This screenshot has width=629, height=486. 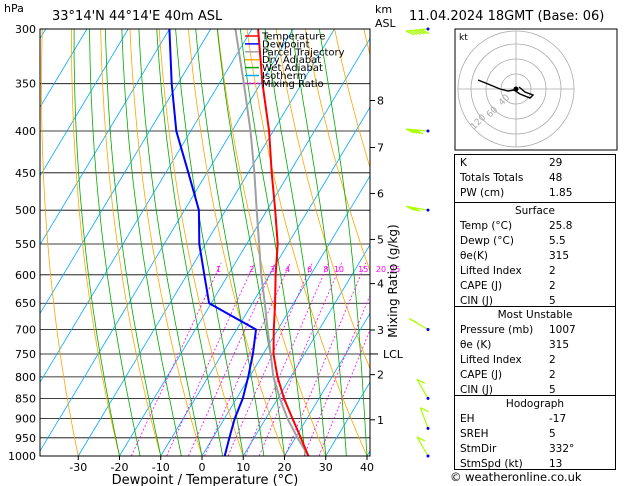 What do you see at coordinates (380, 100) in the screenshot?
I see `height-km-label: 8` at bounding box center [380, 100].